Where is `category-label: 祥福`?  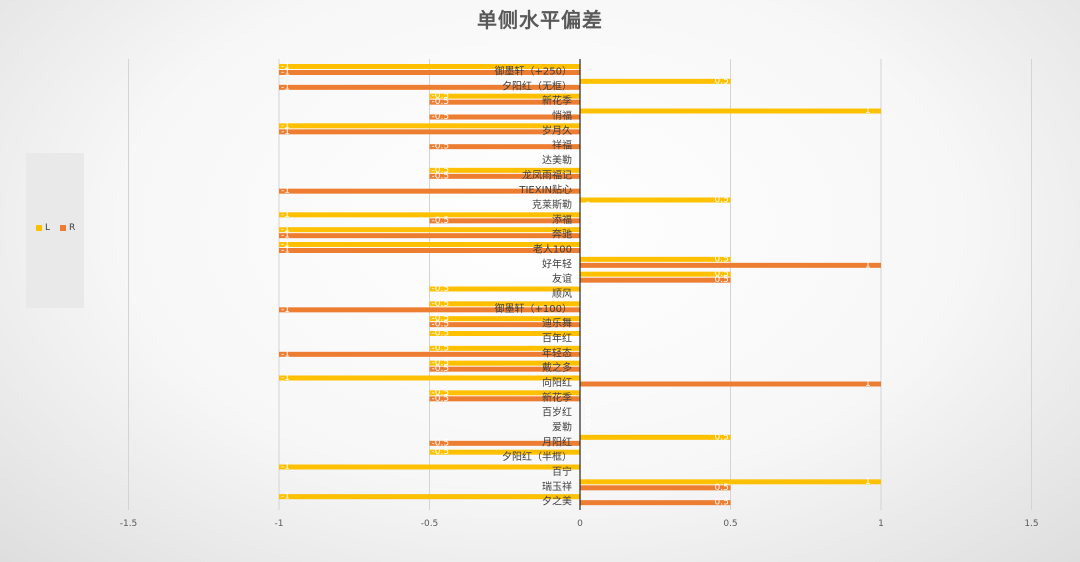
category-label: 祥福 is located at coordinates (562, 145).